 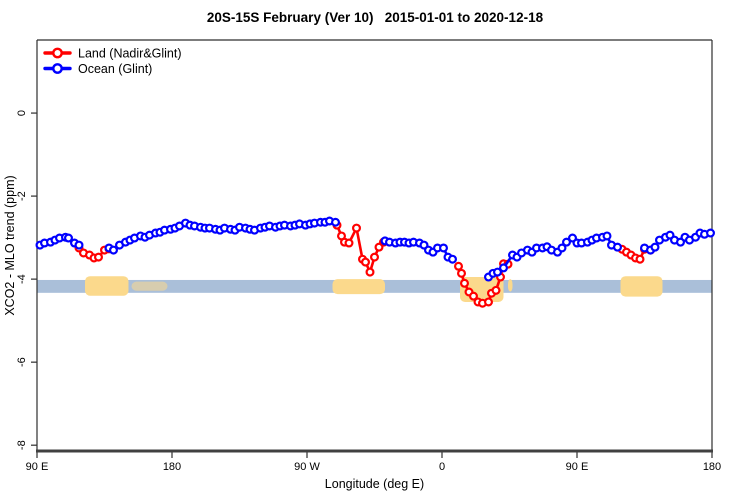 I want to click on y-tick-label: 0, so click(x=22, y=113).